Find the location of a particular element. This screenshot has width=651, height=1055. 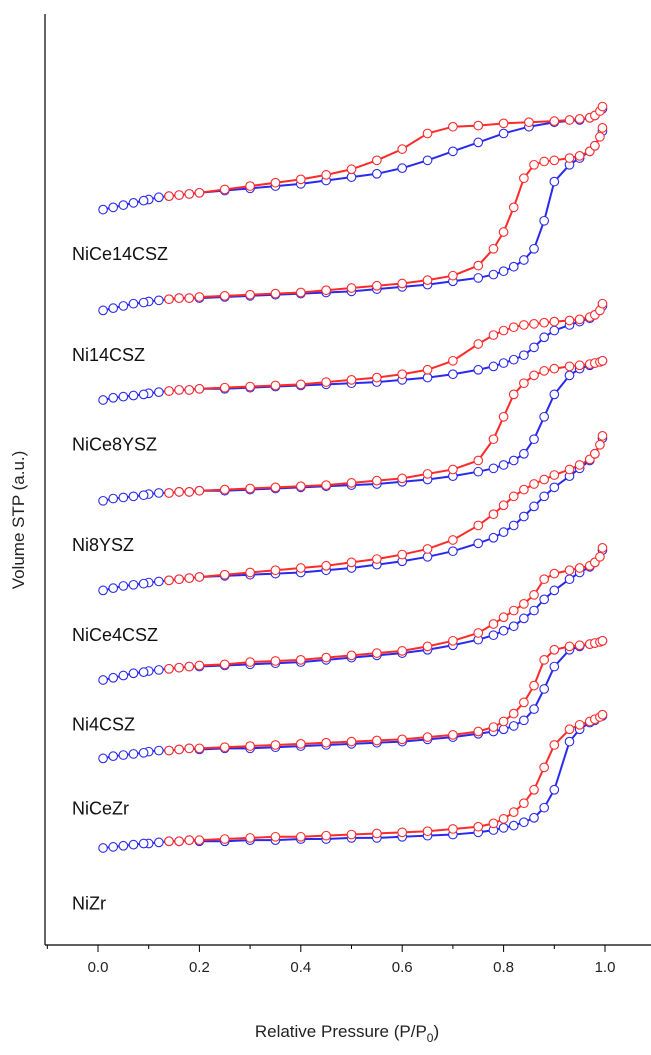

x-tick-label: 0.8 is located at coordinates (503, 967).